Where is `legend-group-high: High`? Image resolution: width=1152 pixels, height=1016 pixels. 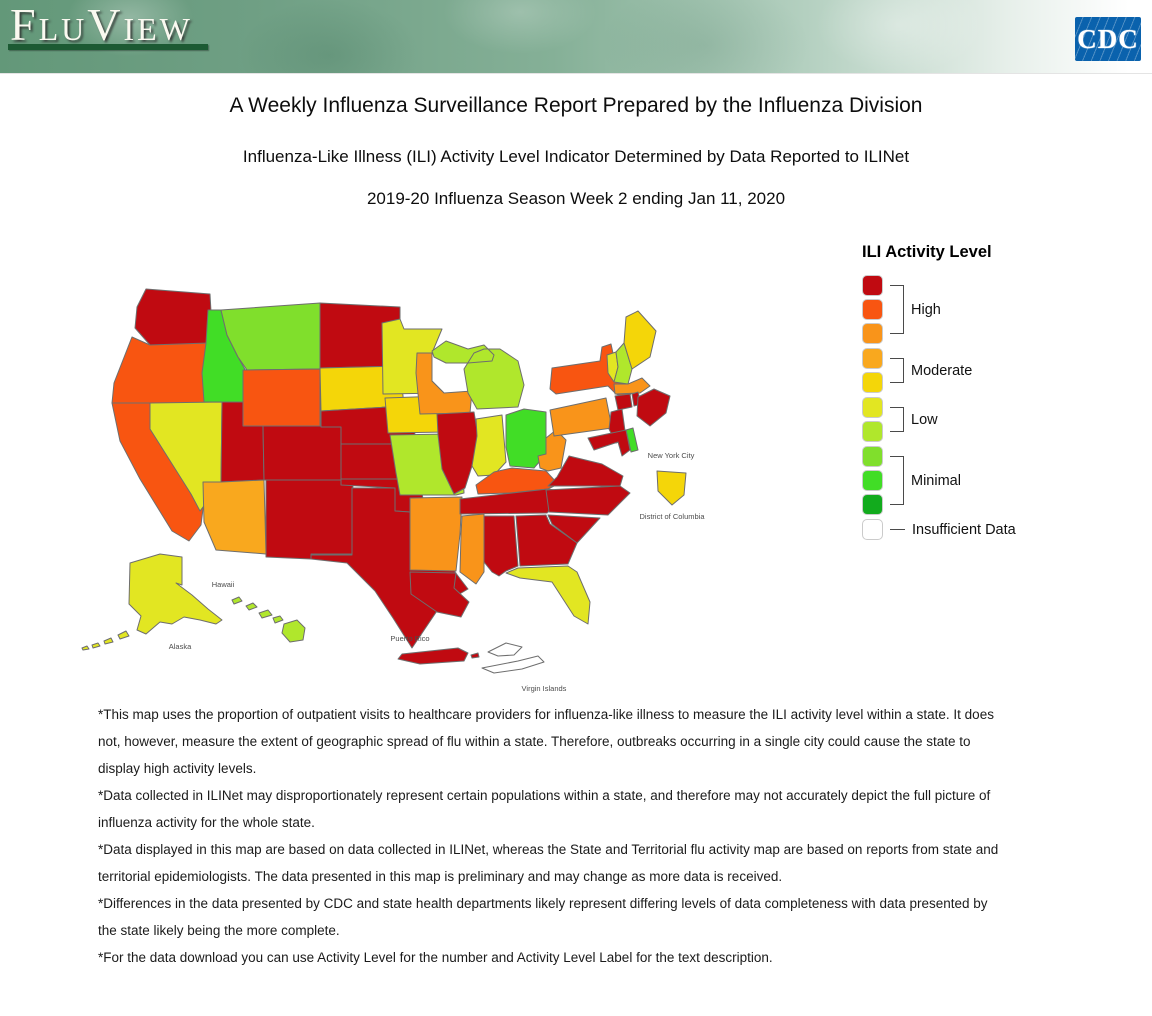
legend-group-high: High is located at coordinates (947, 309).